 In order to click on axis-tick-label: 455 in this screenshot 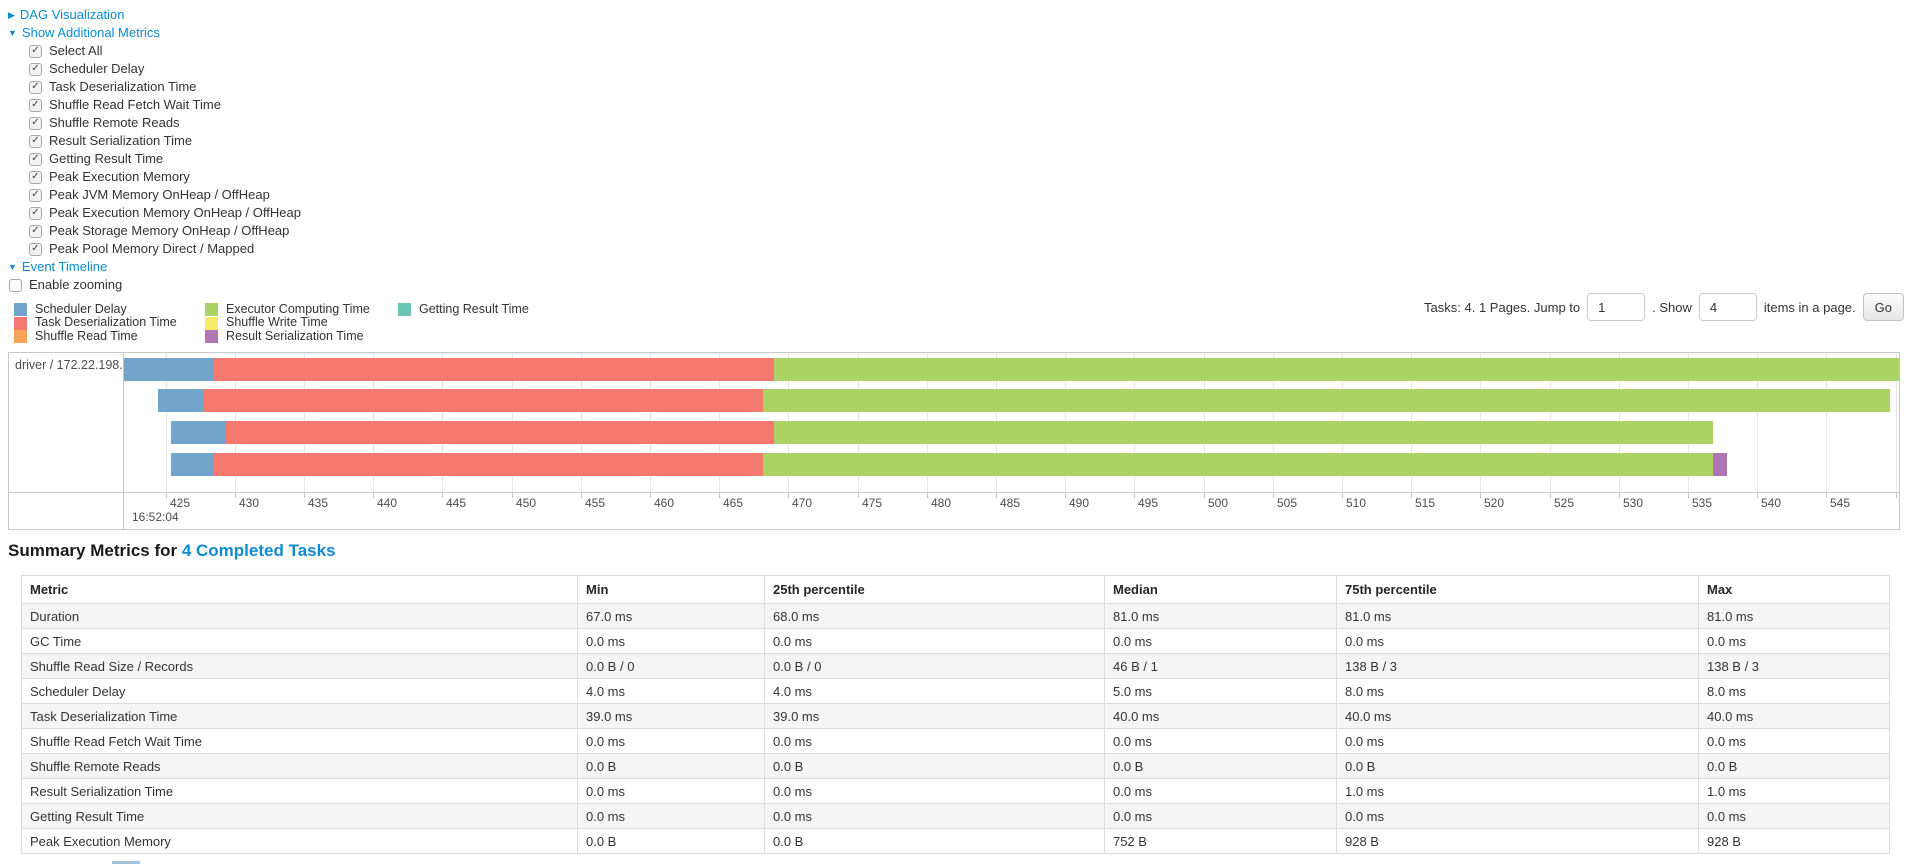, I will do `click(595, 503)`.